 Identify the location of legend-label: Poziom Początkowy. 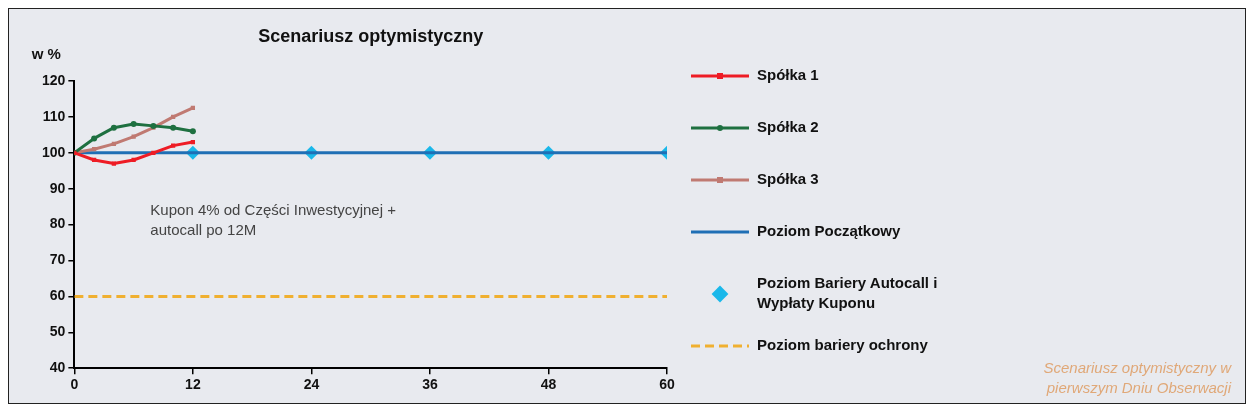
(829, 231).